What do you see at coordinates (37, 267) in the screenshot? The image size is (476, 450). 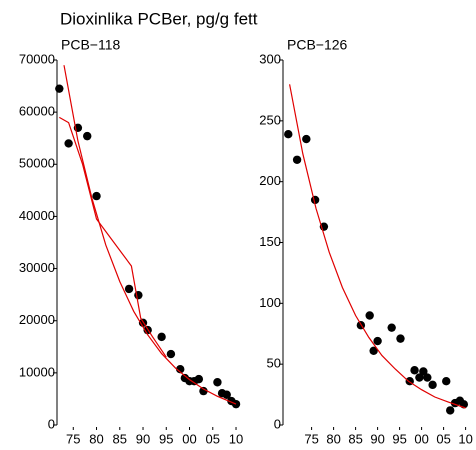 I see `y-tick-label: 30000` at bounding box center [37, 267].